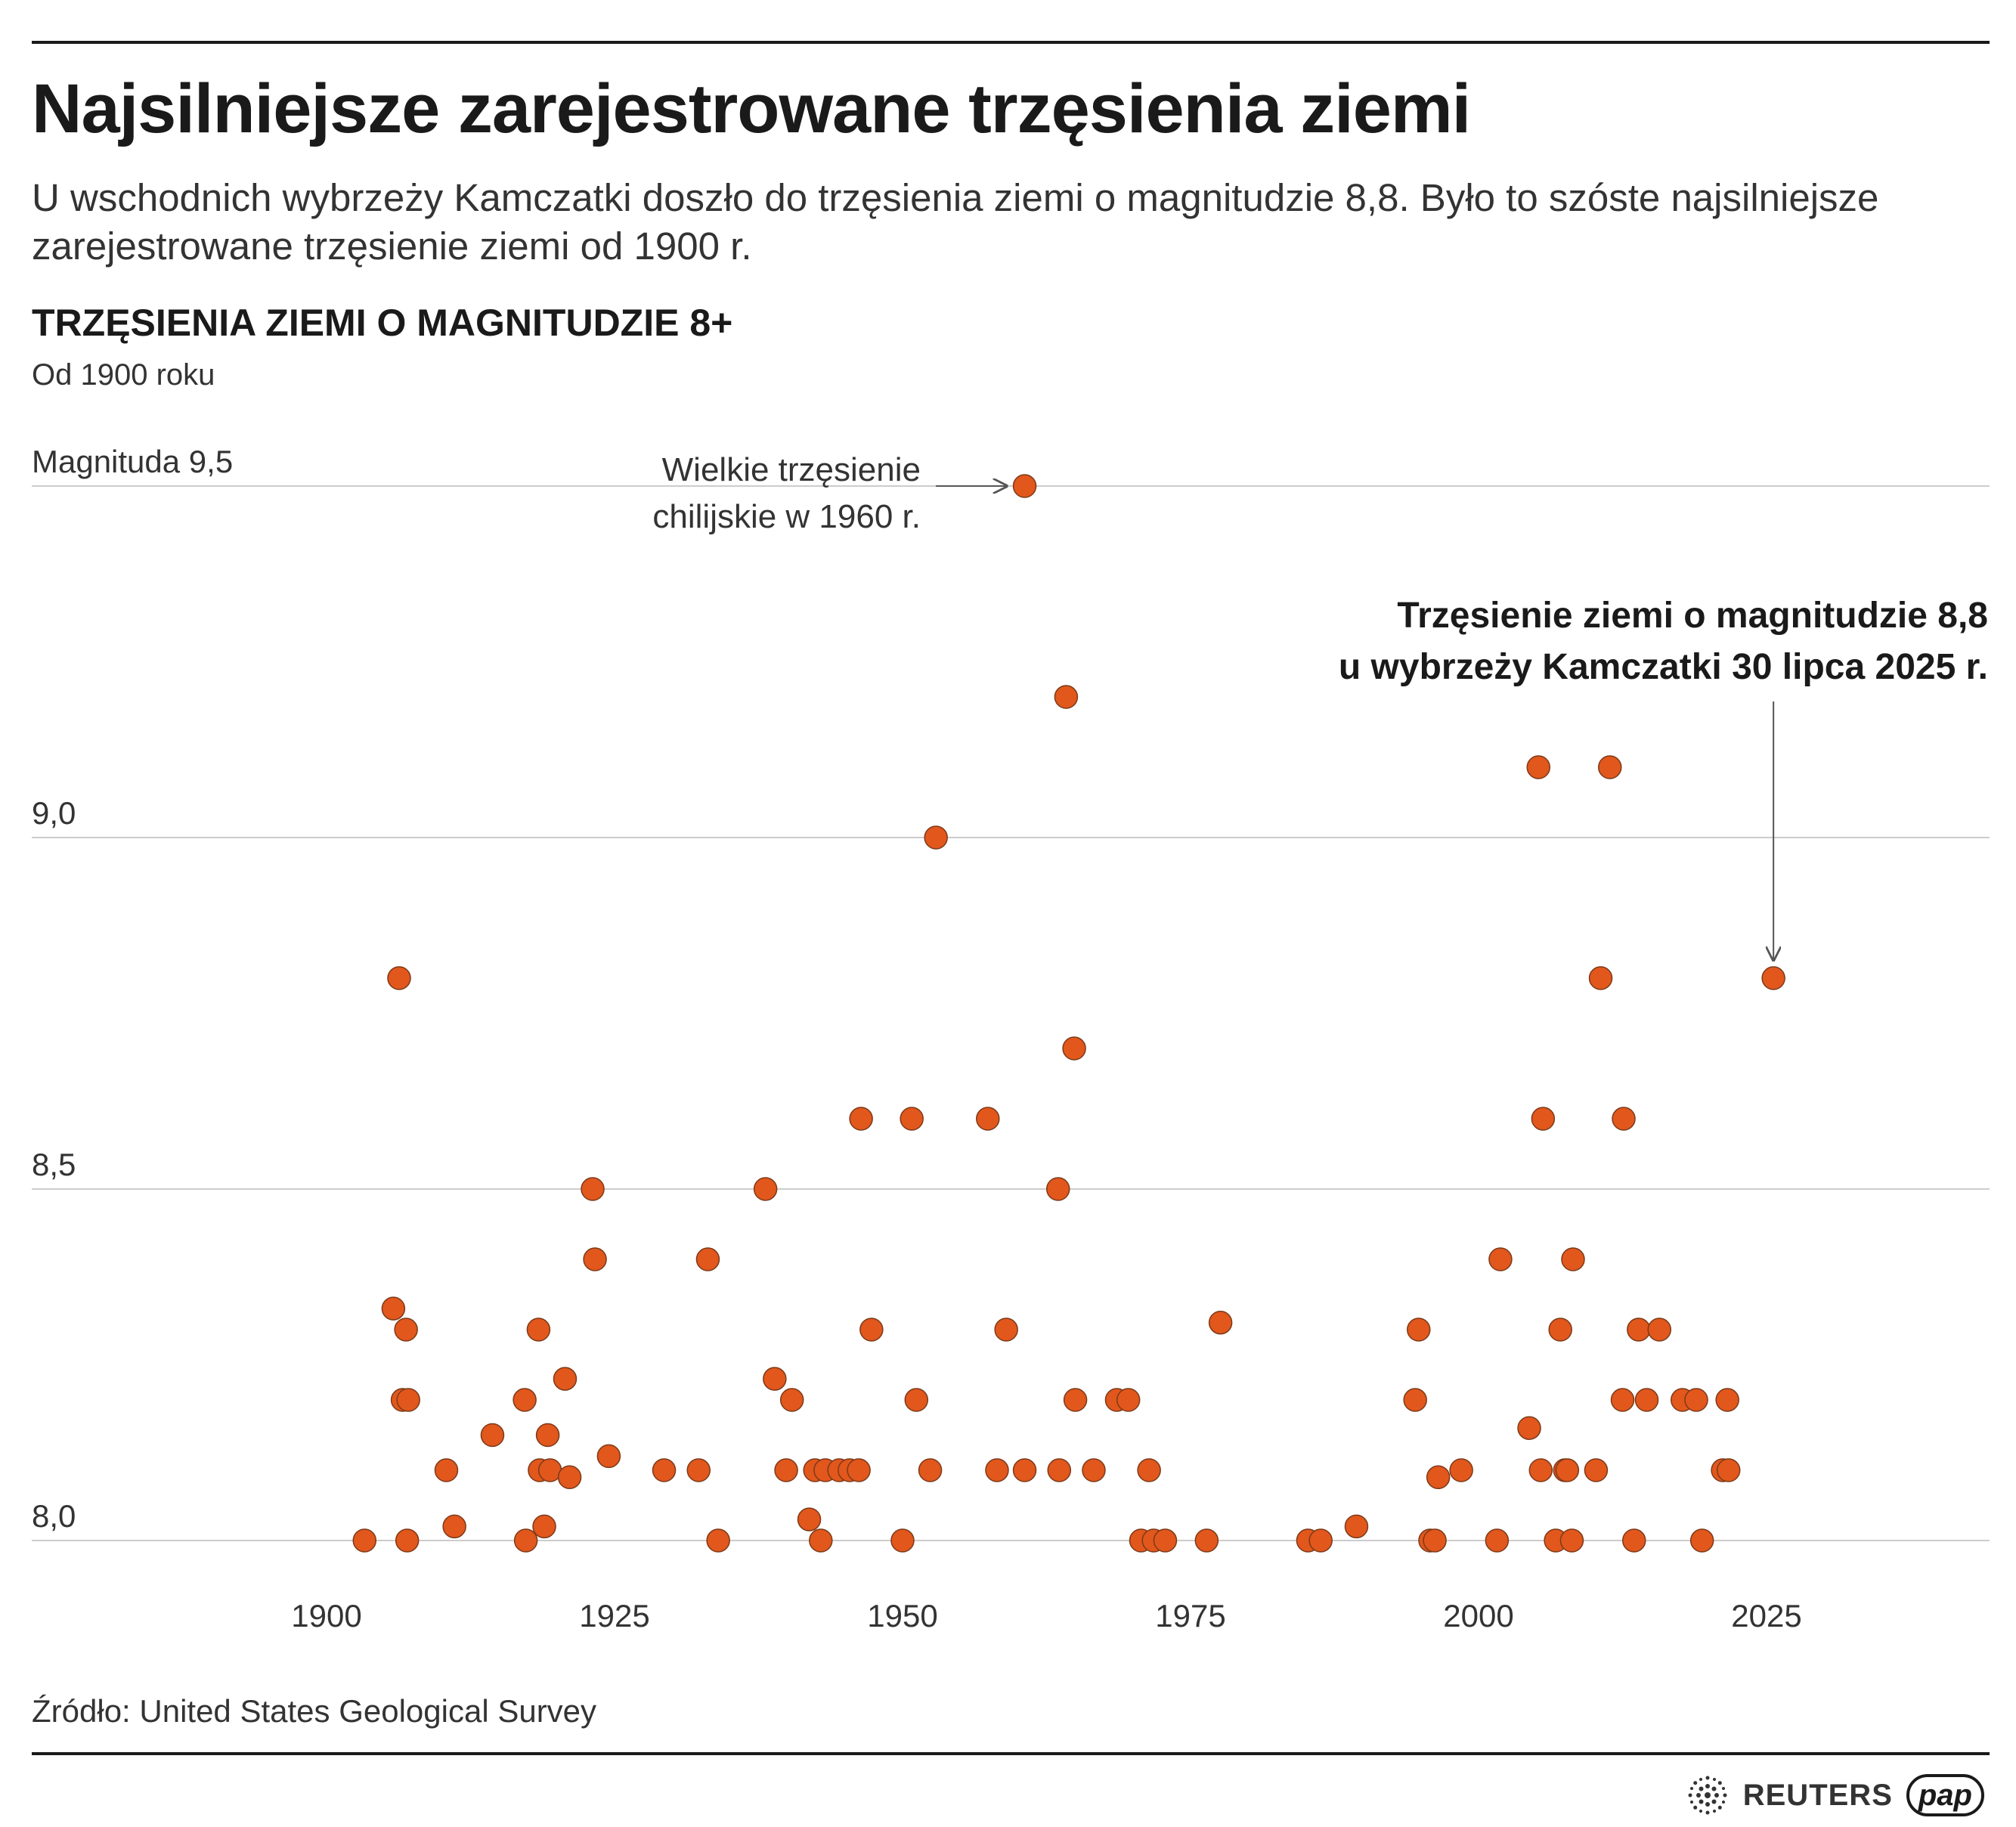 The width and height of the screenshot is (2016, 1827). Describe the element at coordinates (314, 1711) in the screenshot. I see `source-note: Źródło: United States Geological Survey` at that location.